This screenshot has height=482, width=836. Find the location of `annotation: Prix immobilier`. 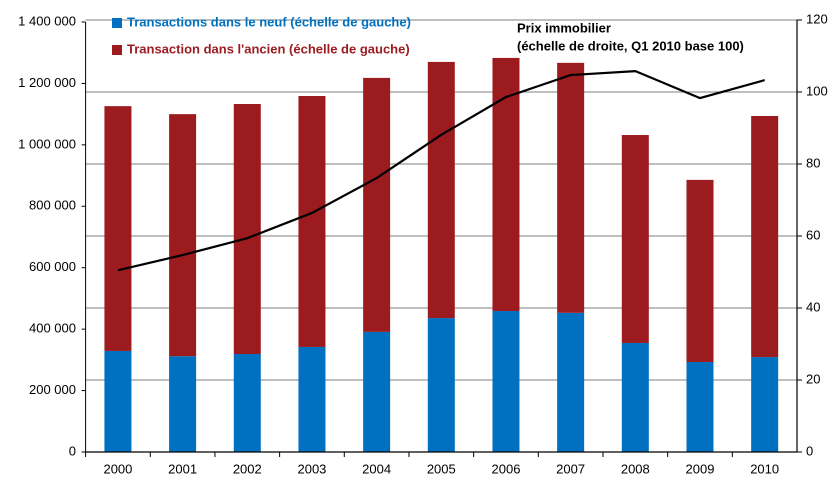

annotation: Prix immobilier is located at coordinates (564, 27).